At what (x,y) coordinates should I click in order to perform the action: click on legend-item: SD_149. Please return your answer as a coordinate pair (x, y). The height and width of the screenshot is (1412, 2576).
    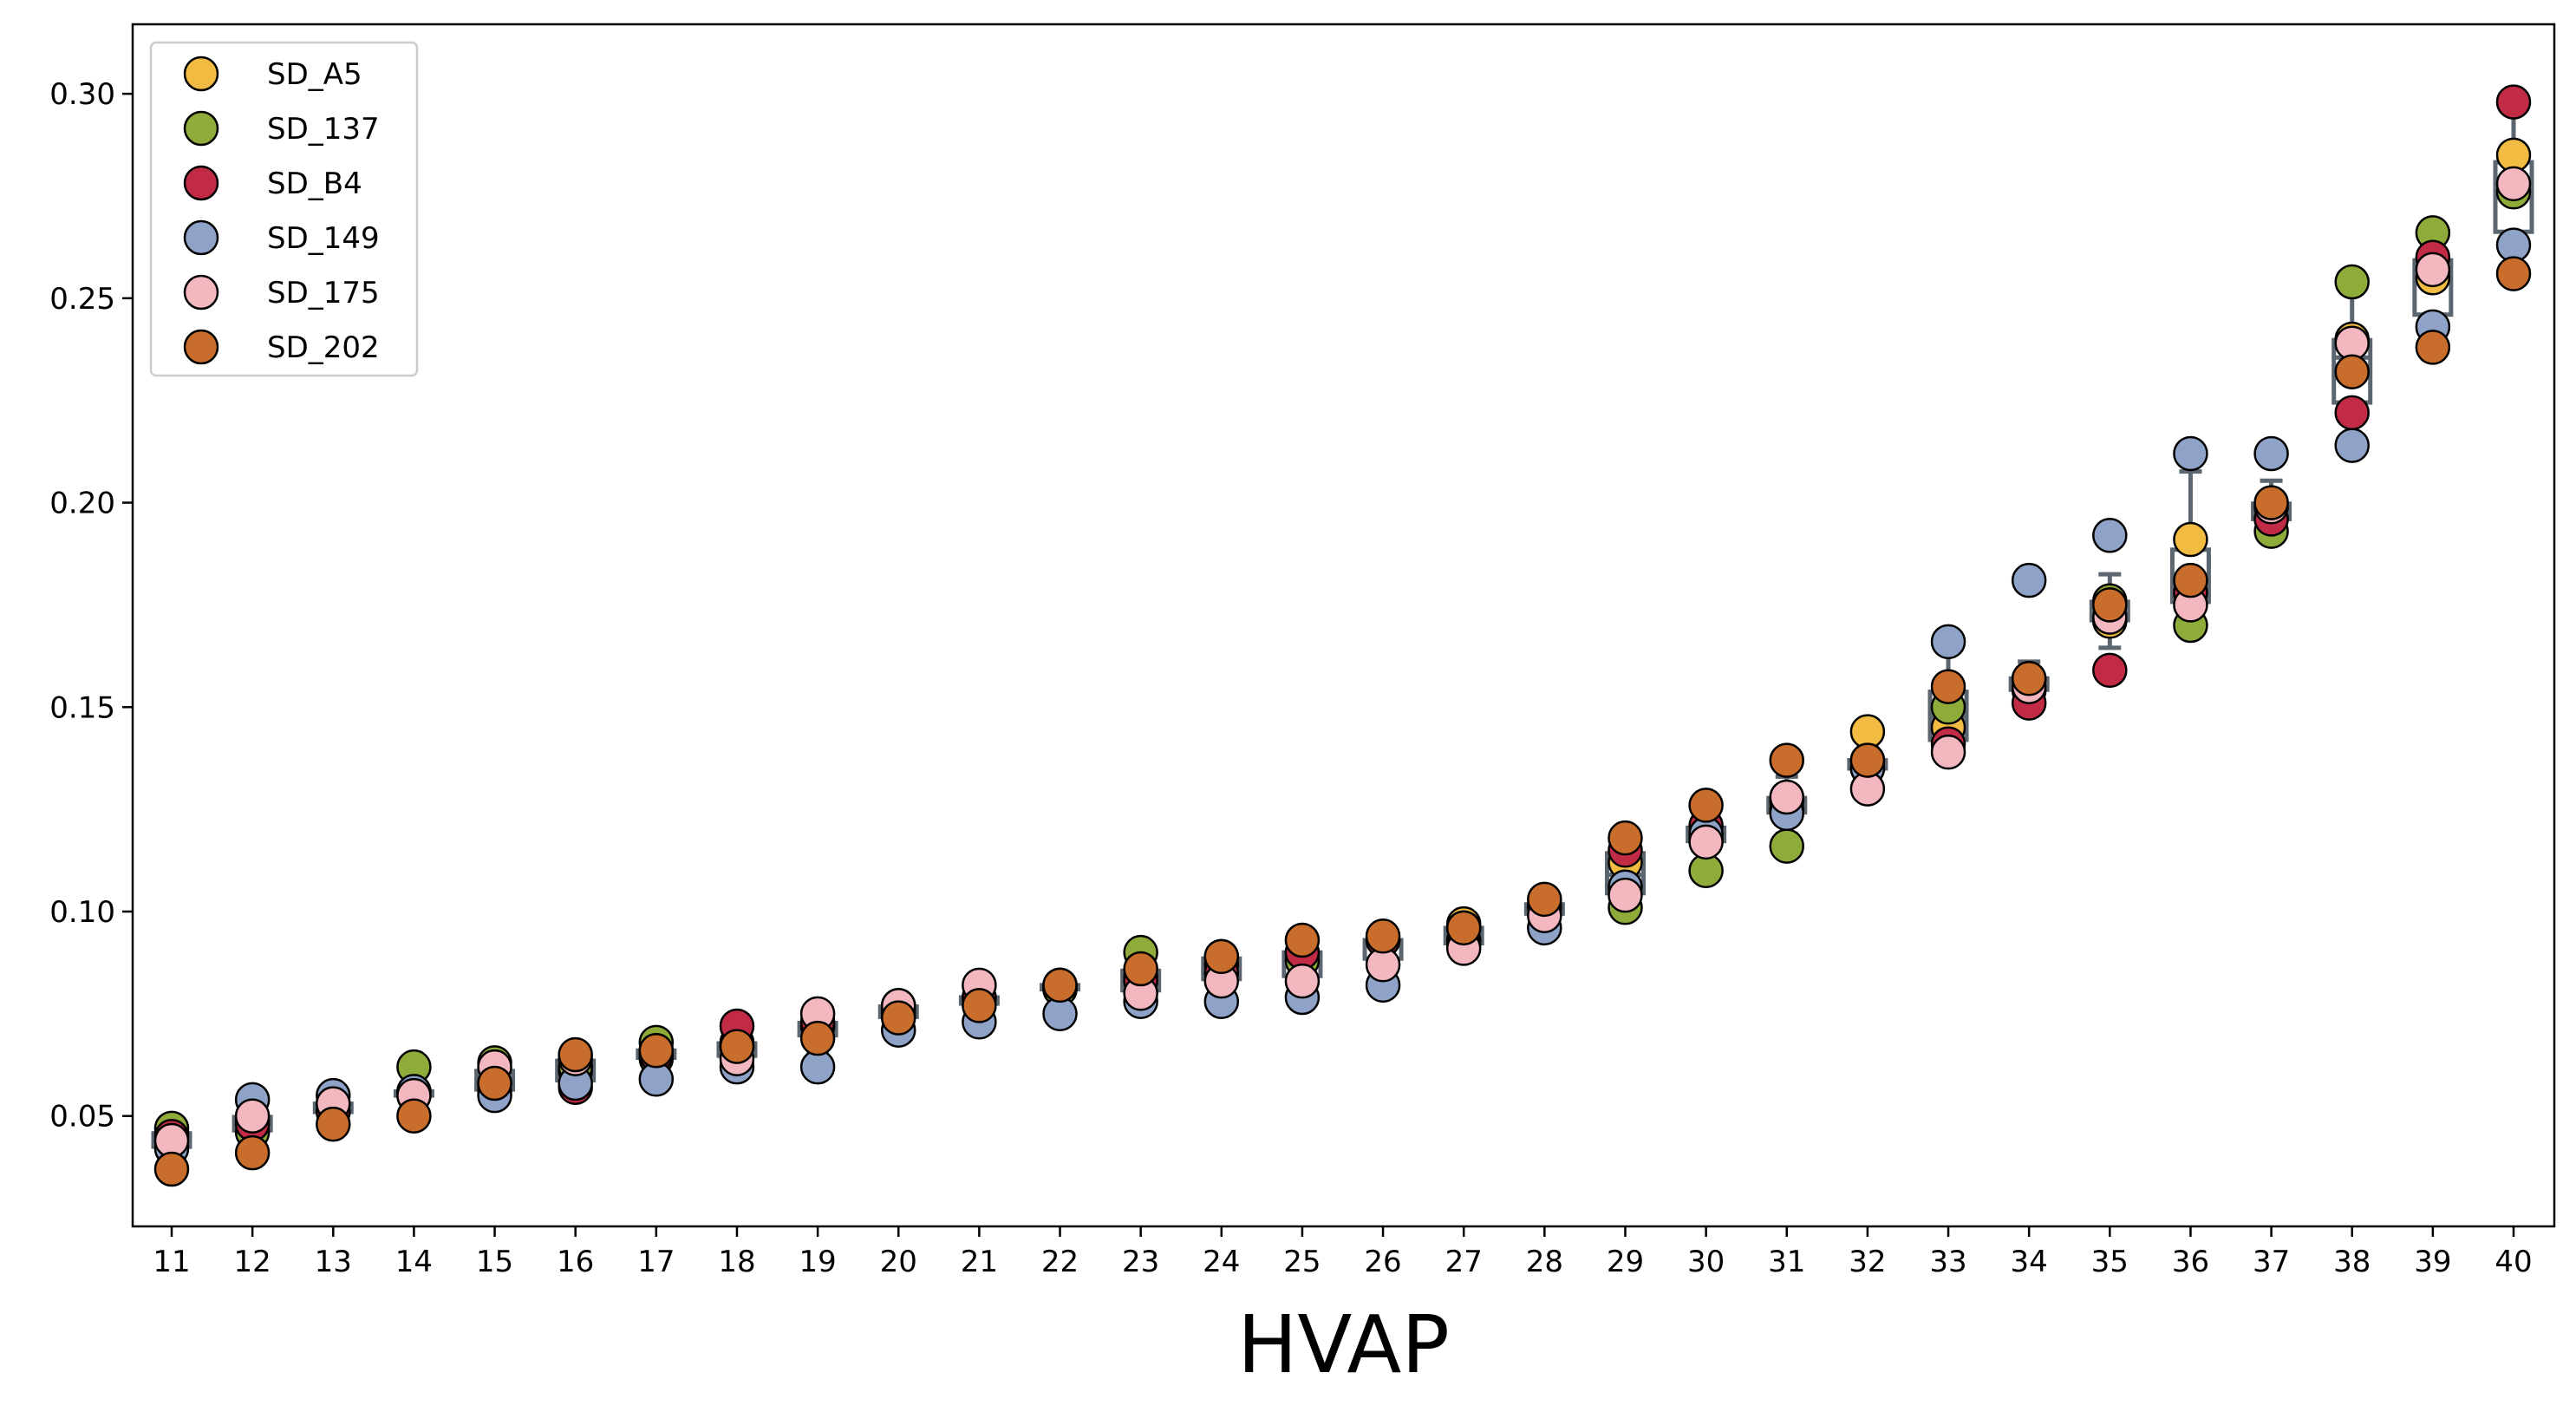
    Looking at the image, I should click on (282, 238).